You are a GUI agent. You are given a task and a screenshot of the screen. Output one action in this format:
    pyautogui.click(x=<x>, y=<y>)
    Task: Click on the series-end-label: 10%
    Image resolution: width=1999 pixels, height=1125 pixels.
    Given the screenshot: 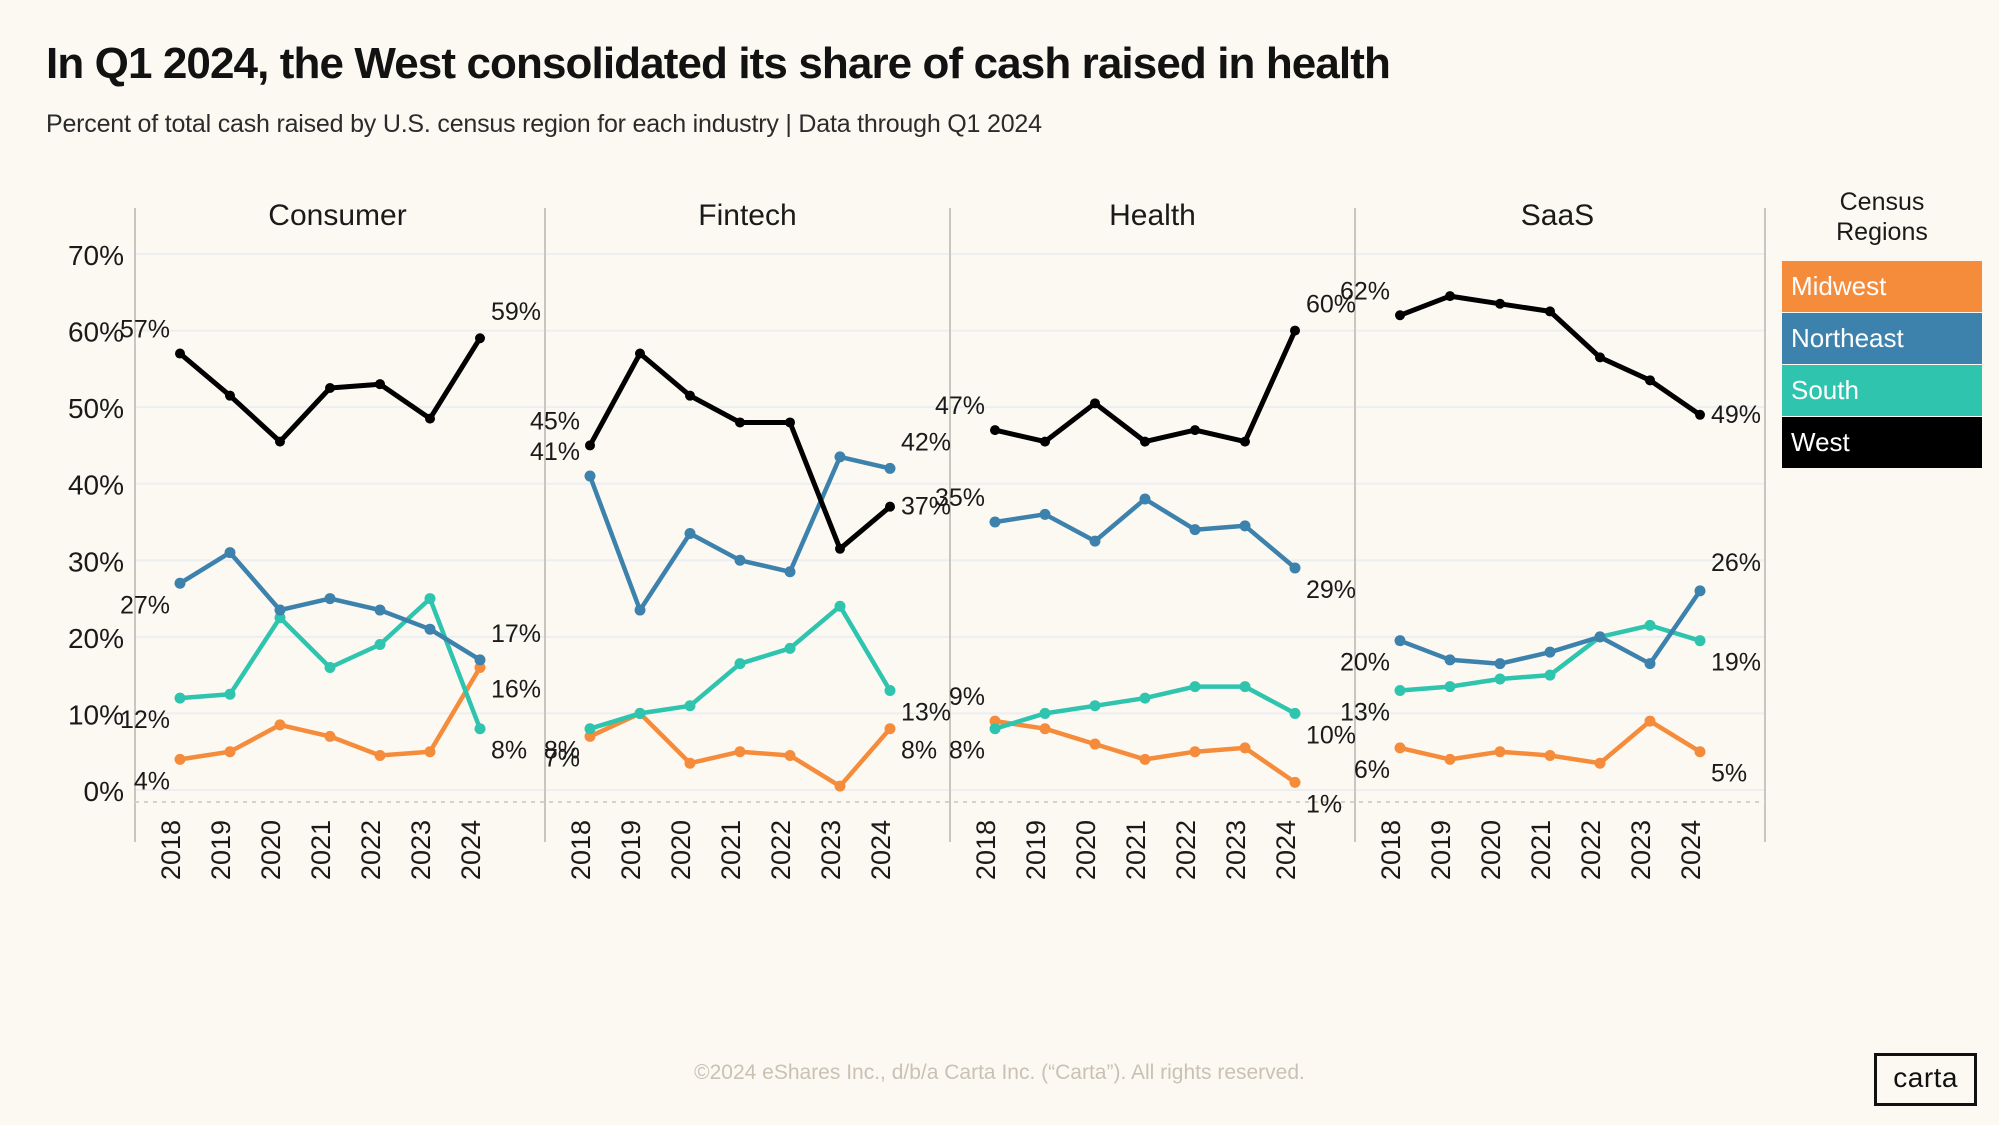 What is the action you would take?
    pyautogui.click(x=1331, y=735)
    